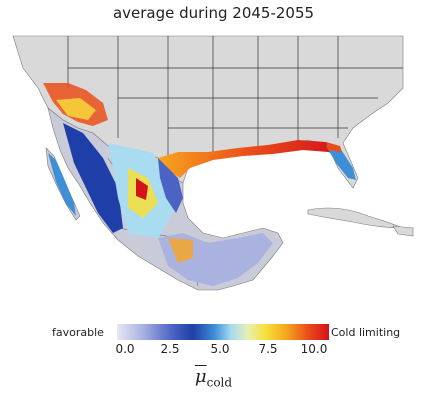  I want to click on colorbar, so click(223, 332).